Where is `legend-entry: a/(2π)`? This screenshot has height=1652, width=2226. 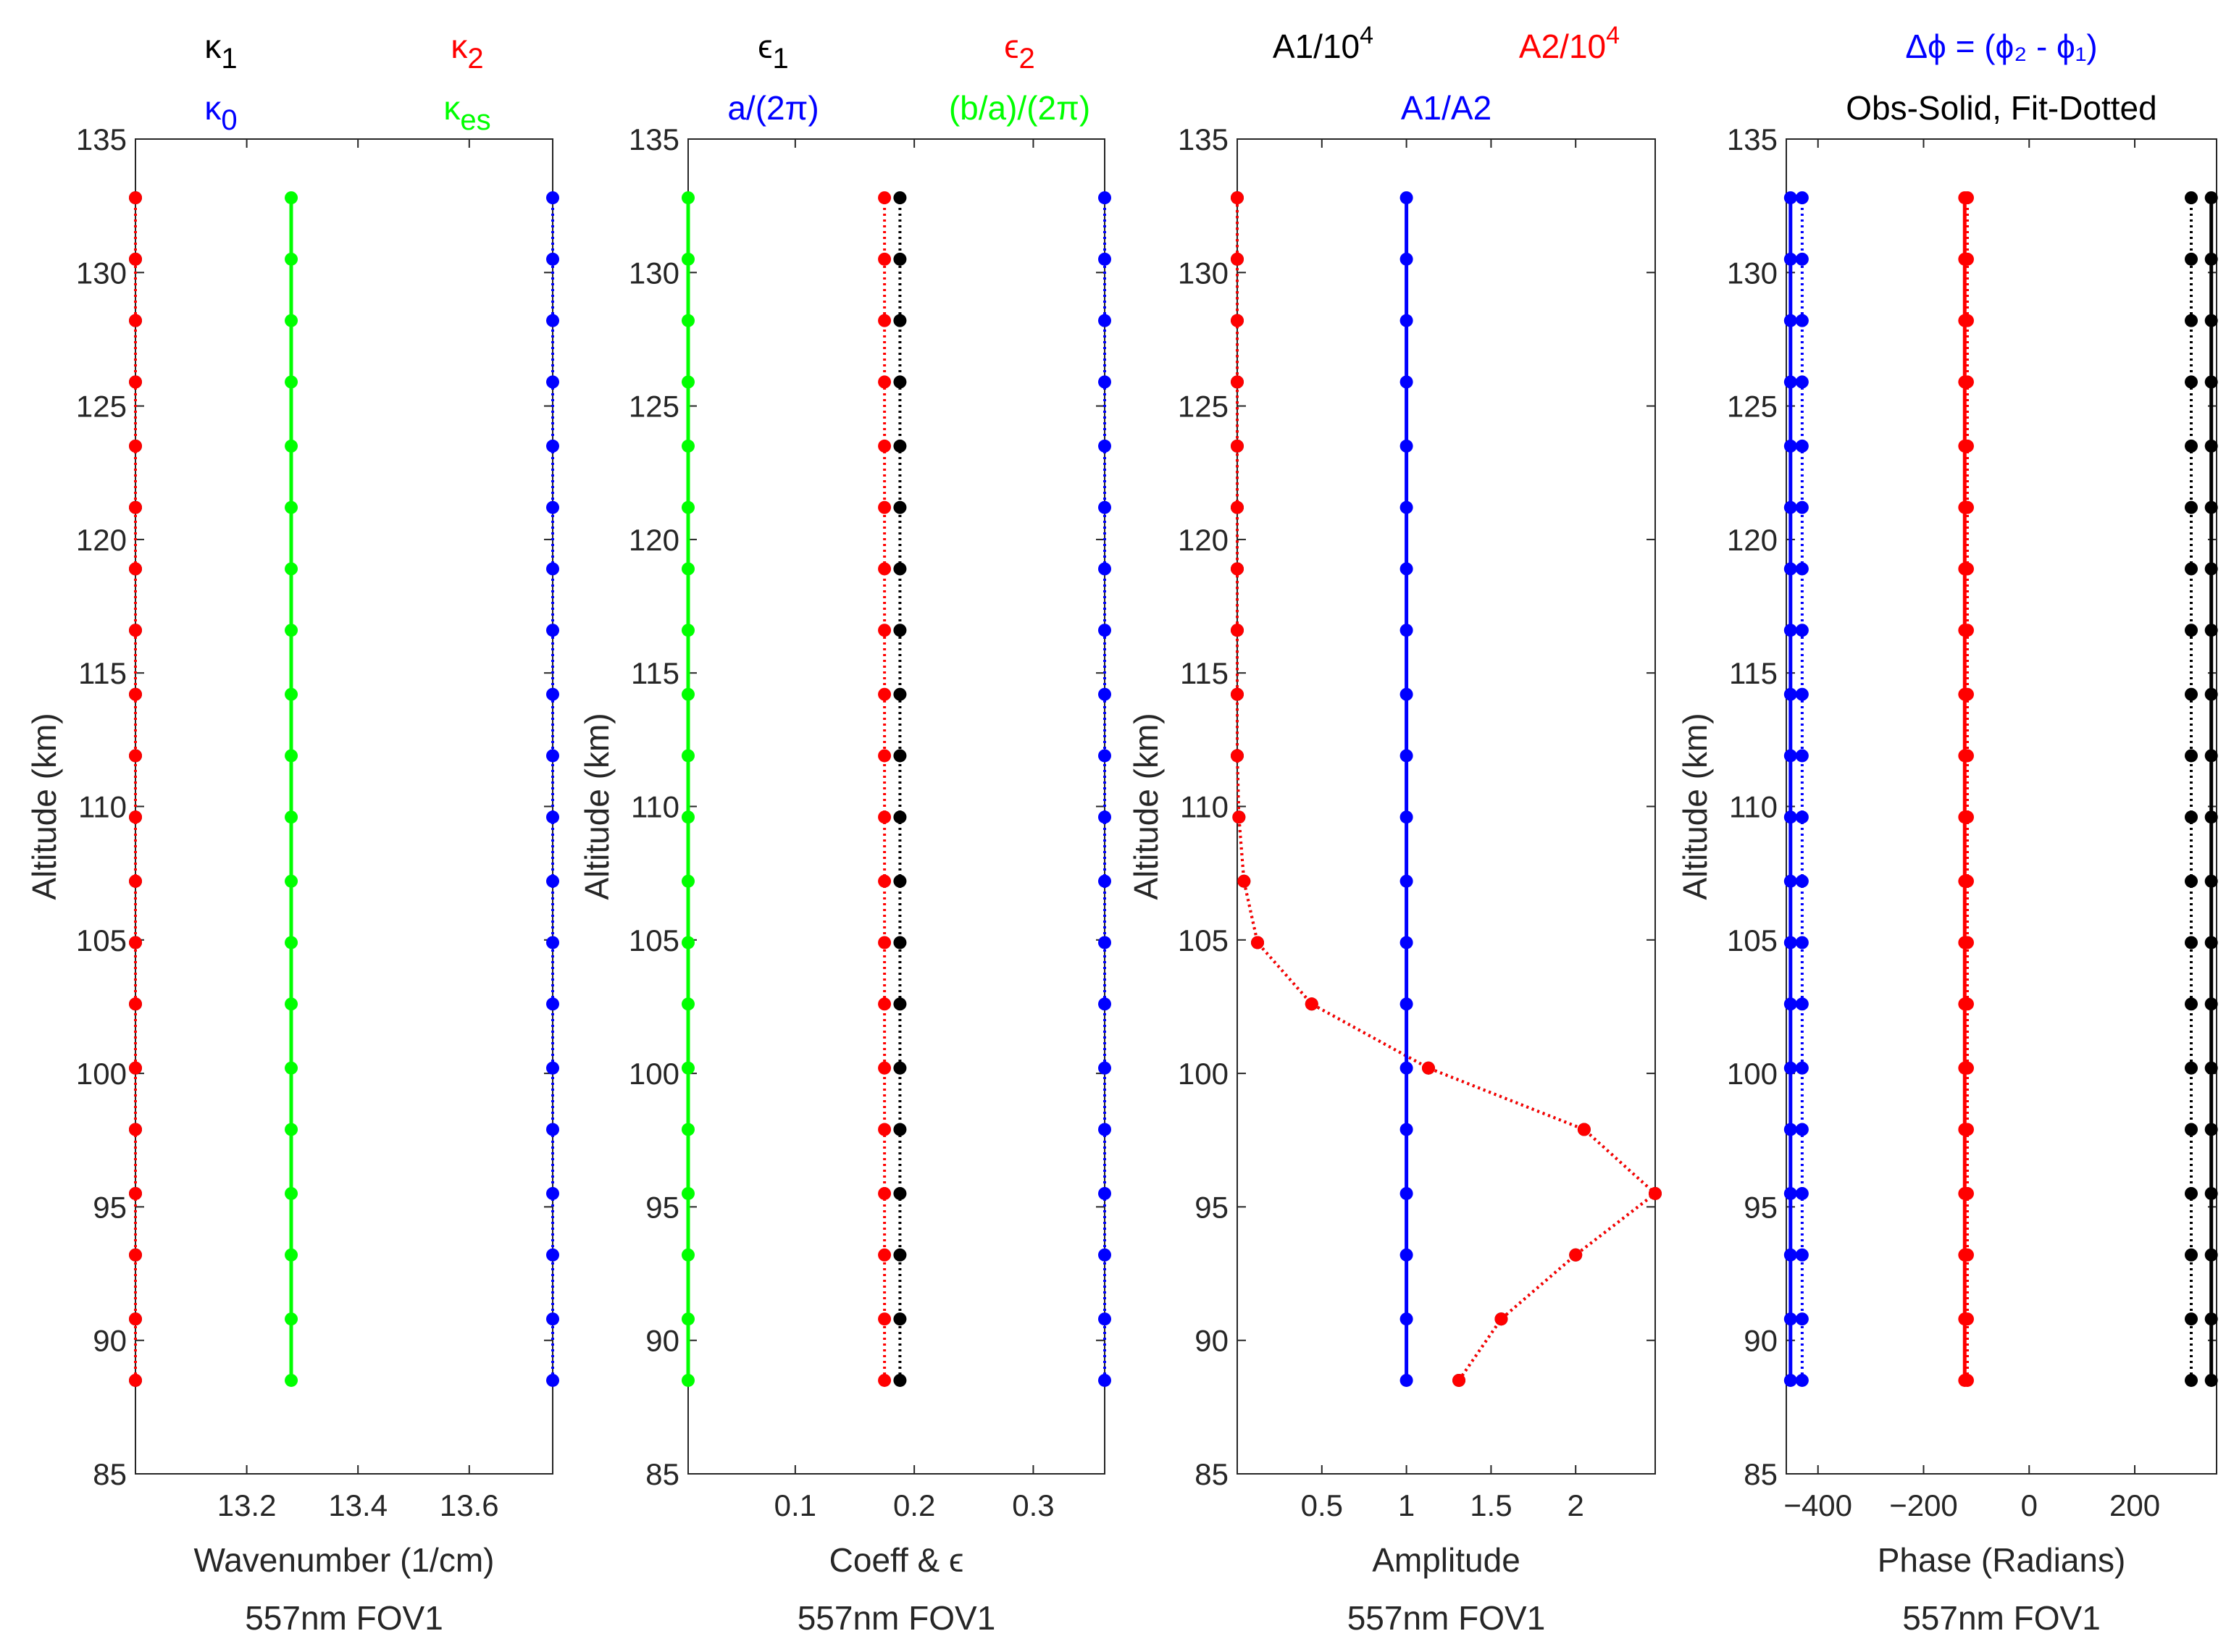
legend-entry: a/(2π) is located at coordinates (773, 108).